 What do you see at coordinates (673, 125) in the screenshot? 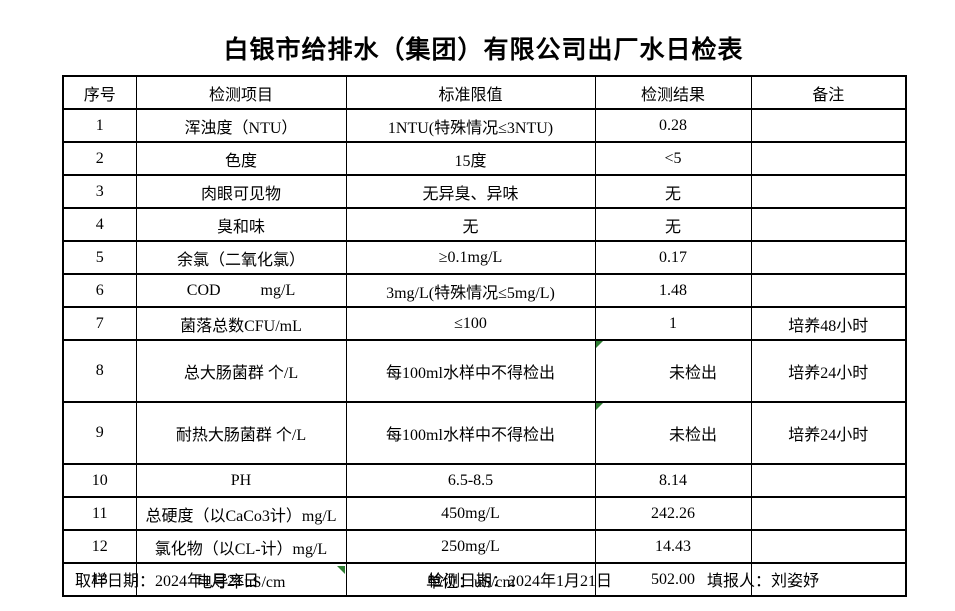
I see `cell-result: 0.28` at bounding box center [673, 125].